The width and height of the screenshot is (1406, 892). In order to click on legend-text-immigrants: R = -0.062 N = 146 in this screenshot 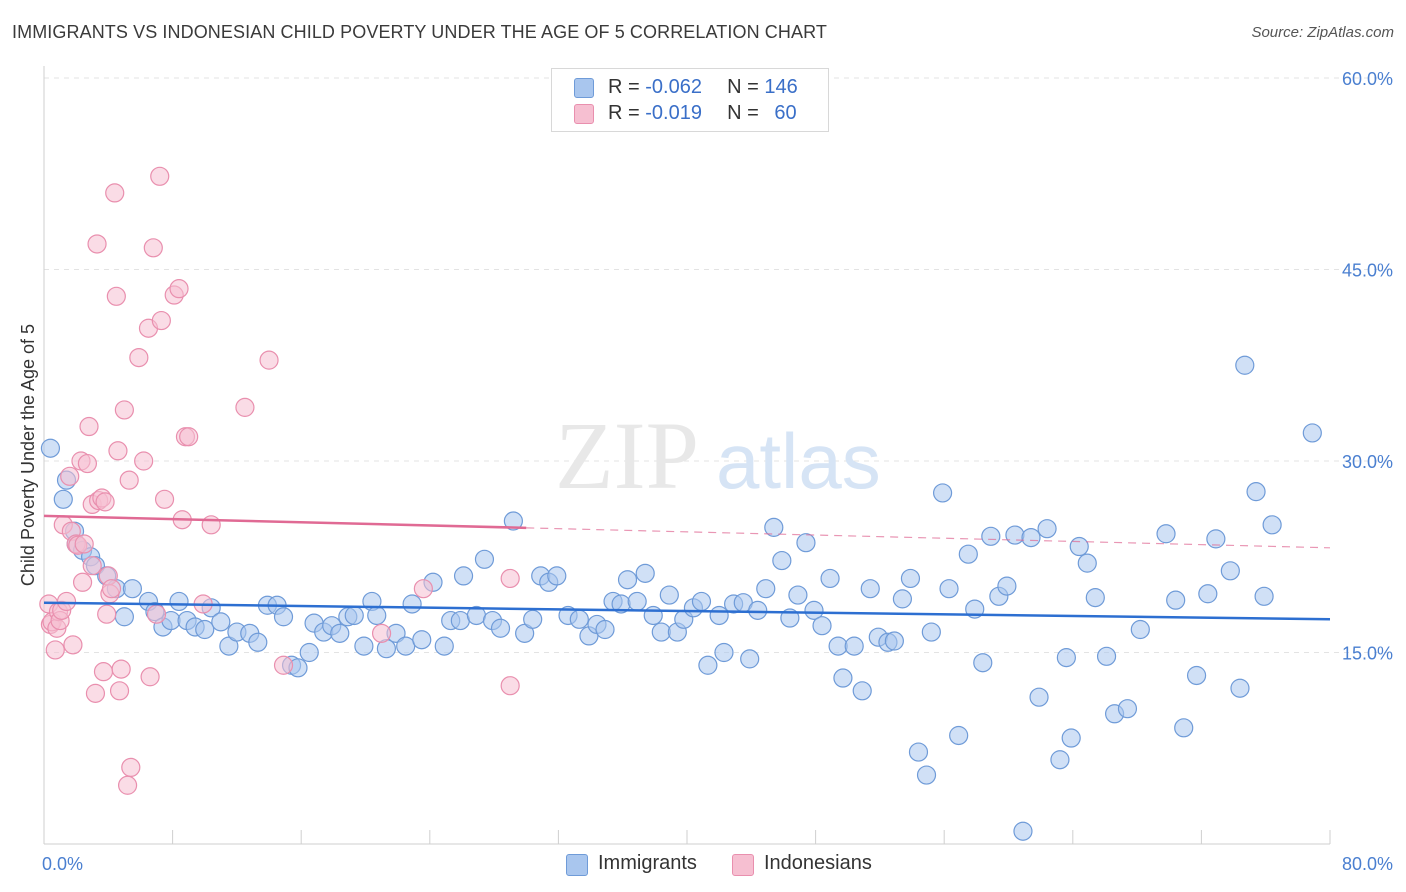, I will do `click(703, 87)`.